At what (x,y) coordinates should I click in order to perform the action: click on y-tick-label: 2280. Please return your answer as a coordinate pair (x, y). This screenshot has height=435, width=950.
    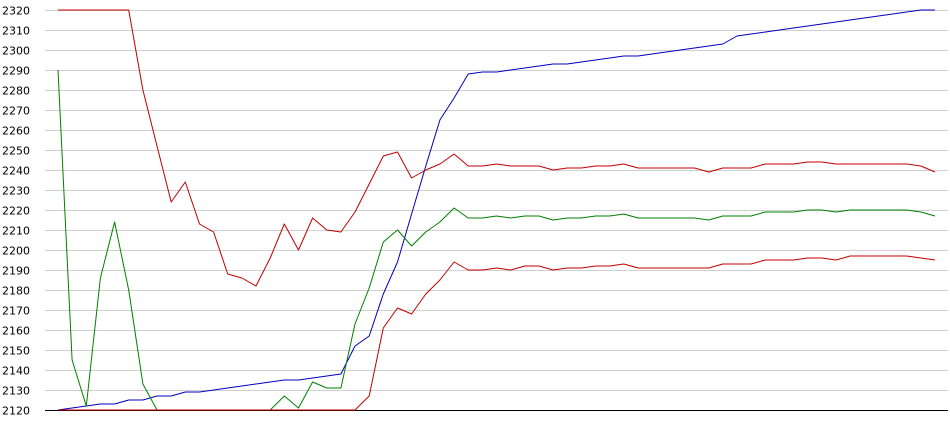
    Looking at the image, I should click on (16, 91).